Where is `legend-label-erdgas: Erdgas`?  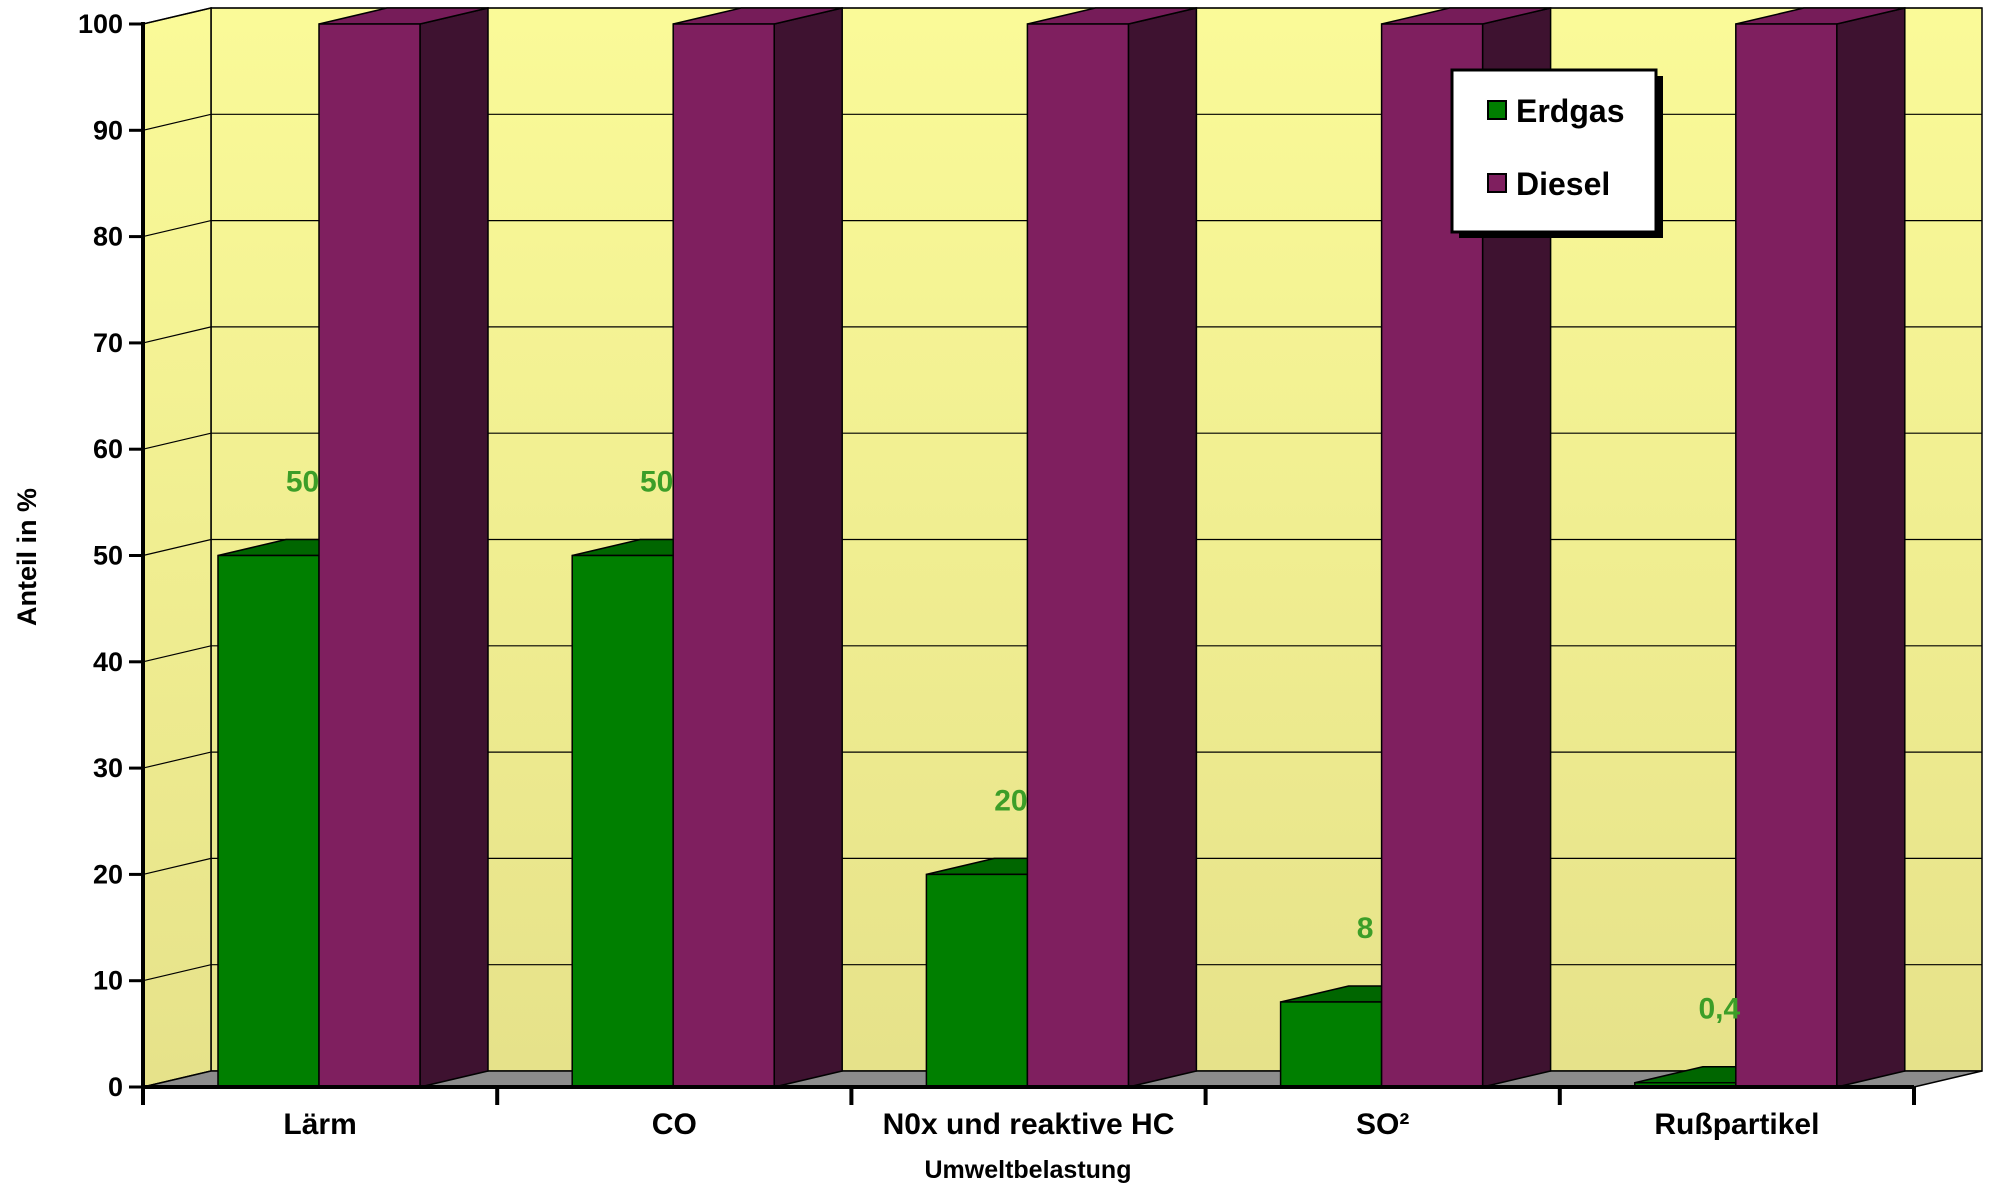 legend-label-erdgas: Erdgas is located at coordinates (1570, 111).